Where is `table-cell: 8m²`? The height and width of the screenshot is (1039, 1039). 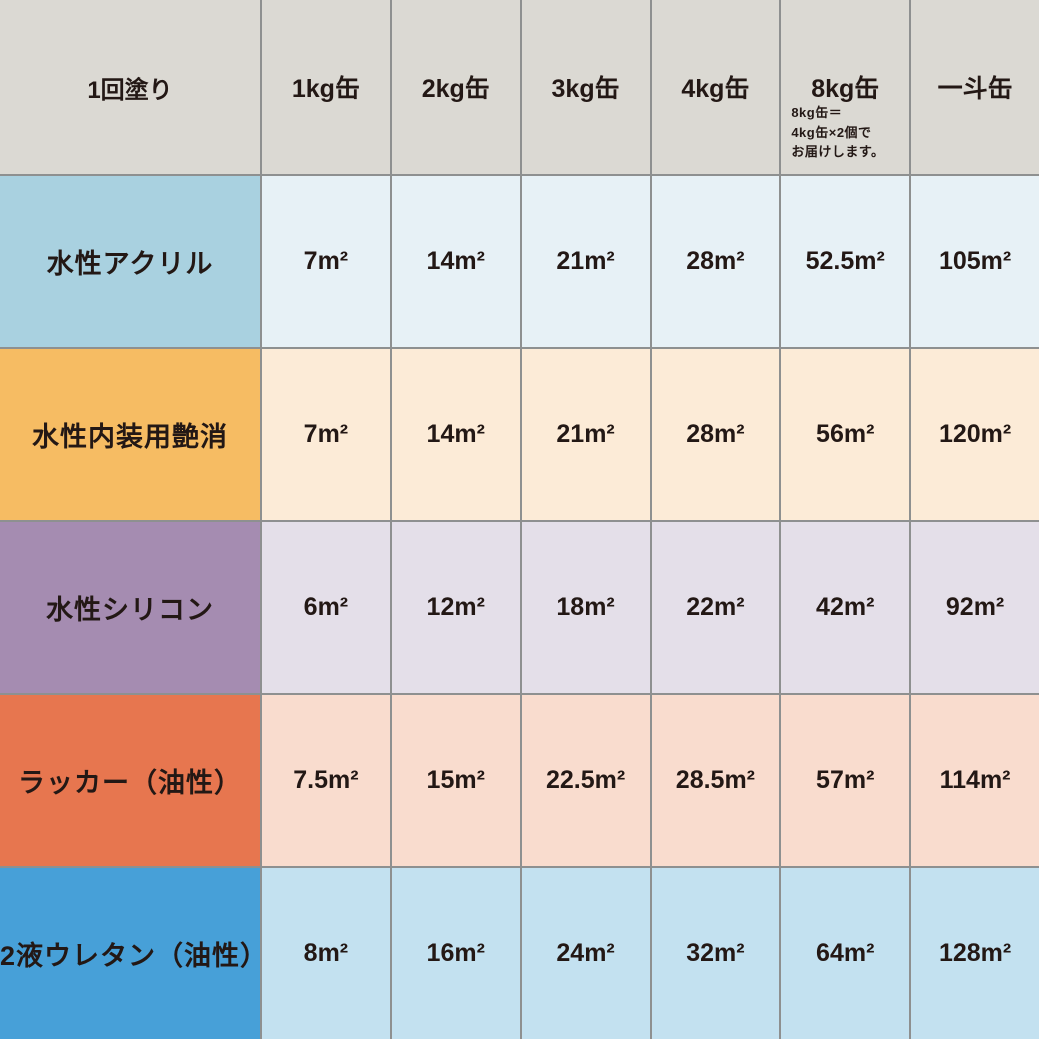 table-cell: 8m² is located at coordinates (326, 953).